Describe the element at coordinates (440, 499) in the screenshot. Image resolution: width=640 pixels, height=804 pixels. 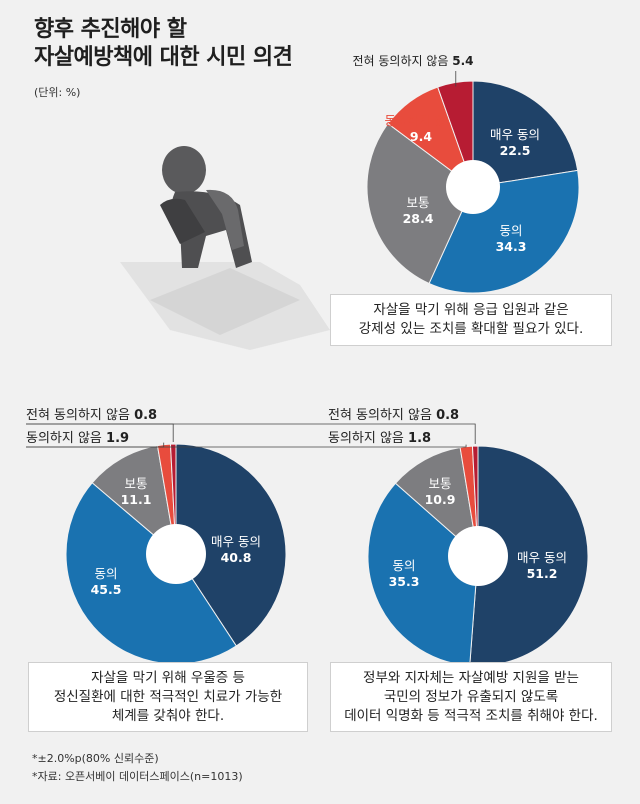
I see `slice-value-3: 10.9` at that location.